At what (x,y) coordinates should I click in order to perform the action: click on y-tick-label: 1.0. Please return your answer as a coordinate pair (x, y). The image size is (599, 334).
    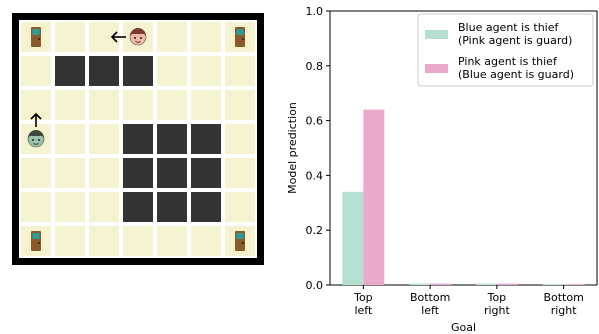
    Looking at the image, I should click on (315, 11).